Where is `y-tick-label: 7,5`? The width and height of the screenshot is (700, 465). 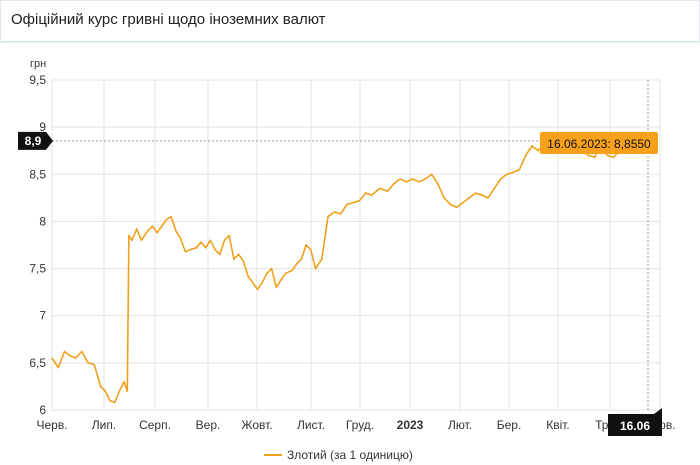 y-tick-label: 7,5 is located at coordinates (37, 269).